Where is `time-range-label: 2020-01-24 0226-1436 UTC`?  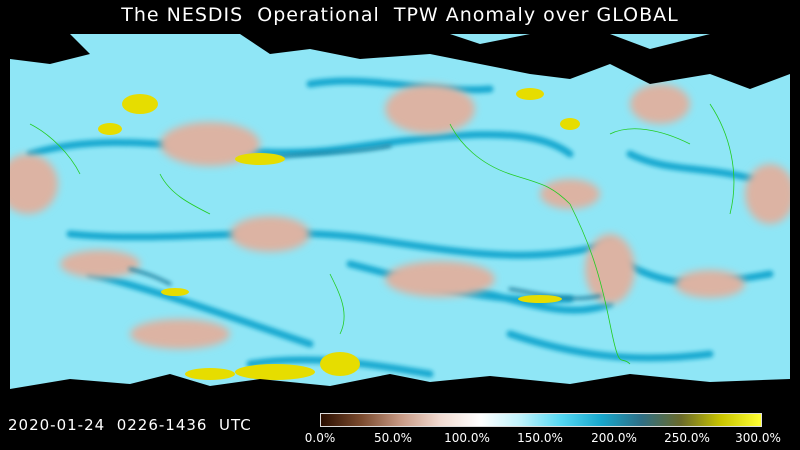
time-range-label: 2020-01-24 0226-1436 UTC is located at coordinates (130, 425).